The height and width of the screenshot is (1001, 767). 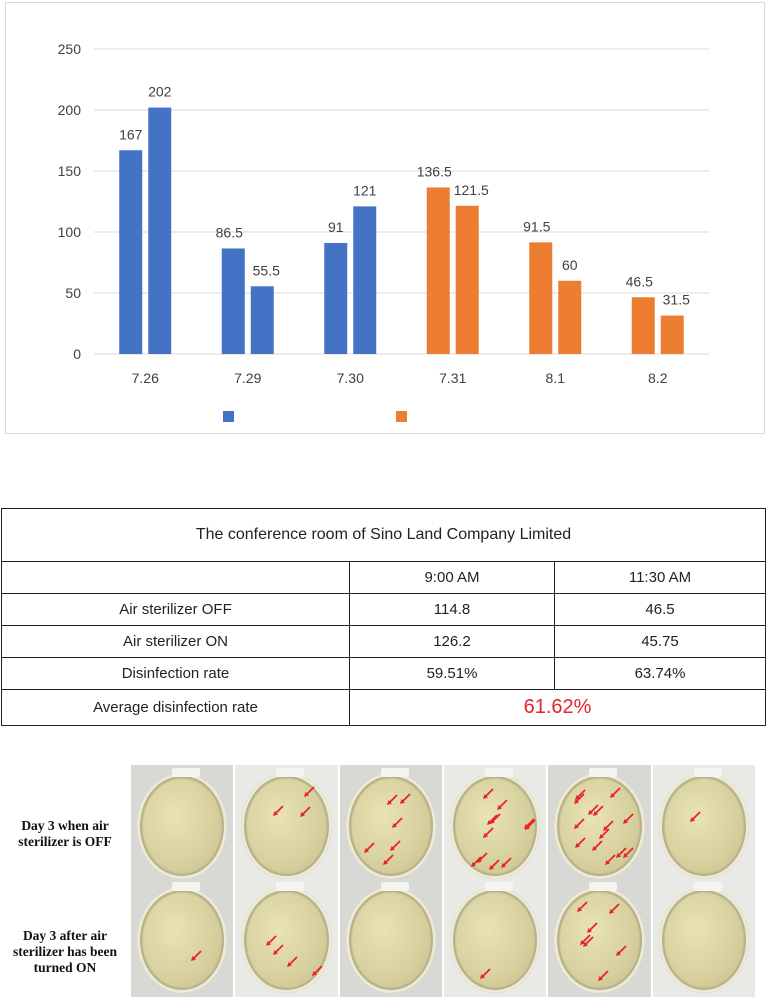 What do you see at coordinates (65, 833) in the screenshot?
I see `label-sterilizer-off: Day 3 when air sterilizer is OFF` at bounding box center [65, 833].